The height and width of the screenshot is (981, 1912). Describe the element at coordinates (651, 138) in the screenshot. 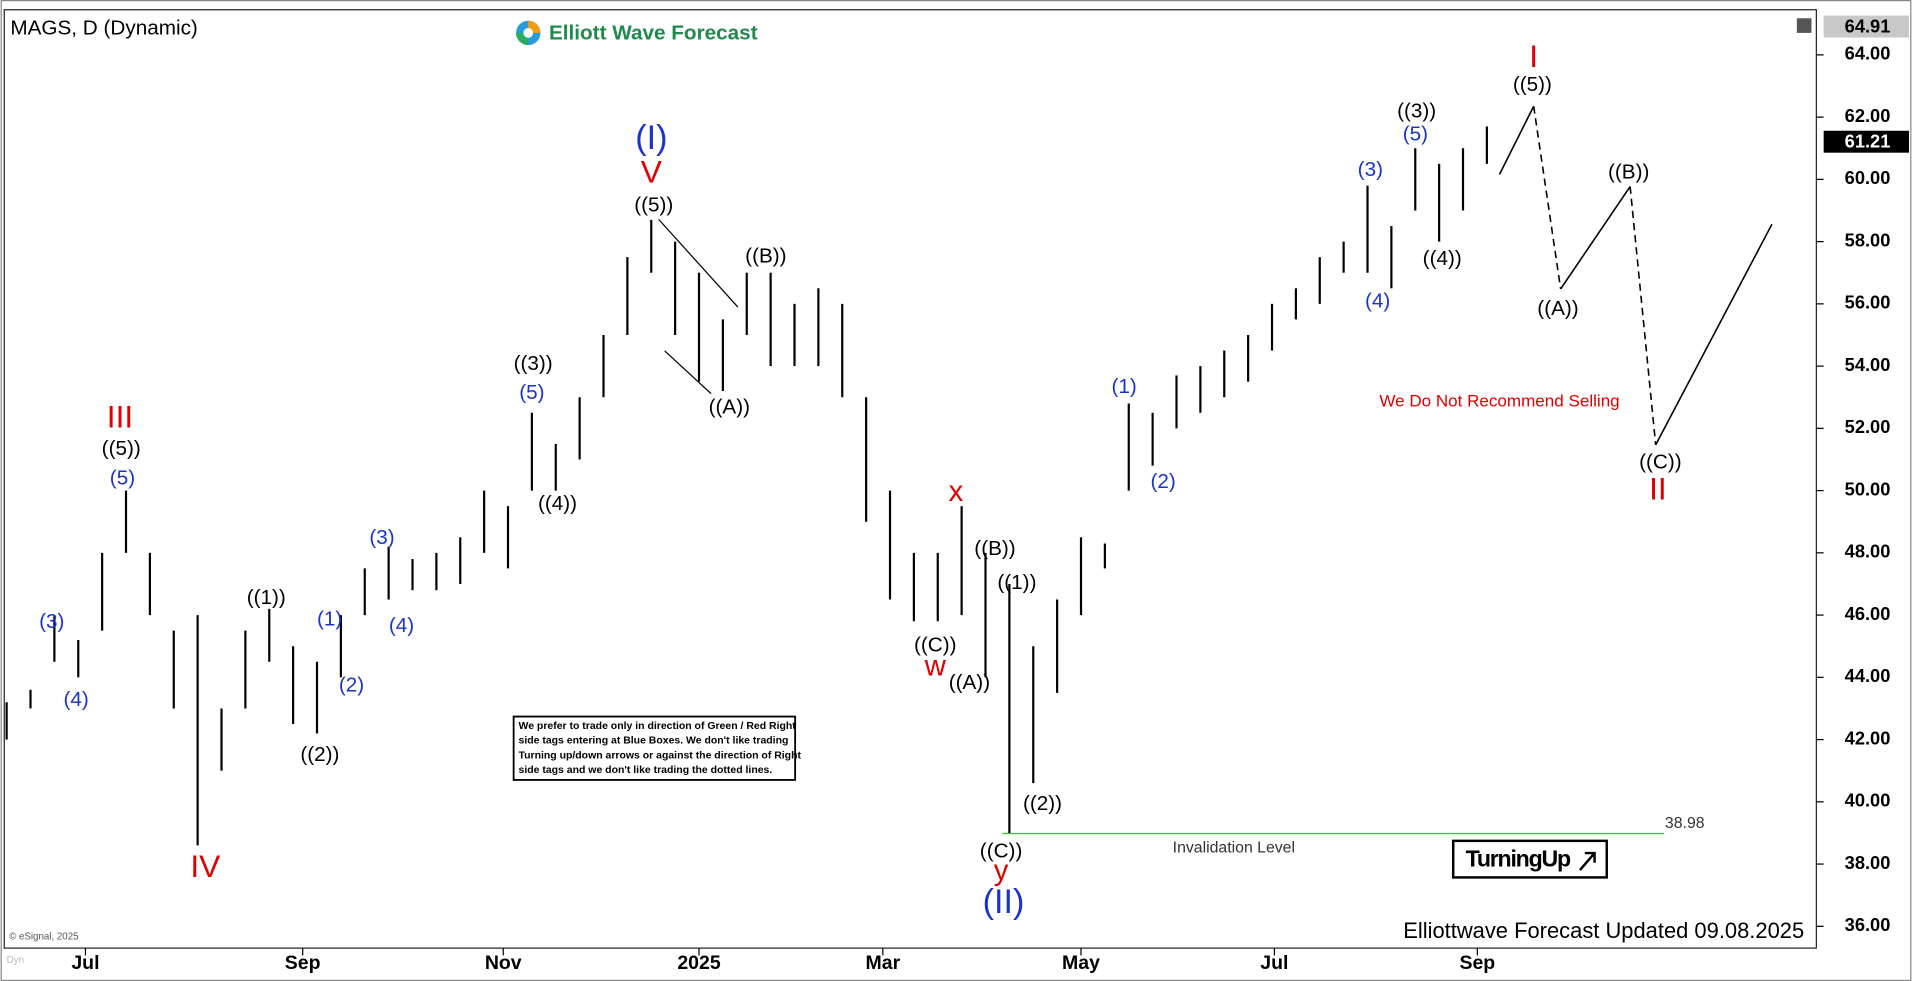

I see `wave-label: (I)` at that location.